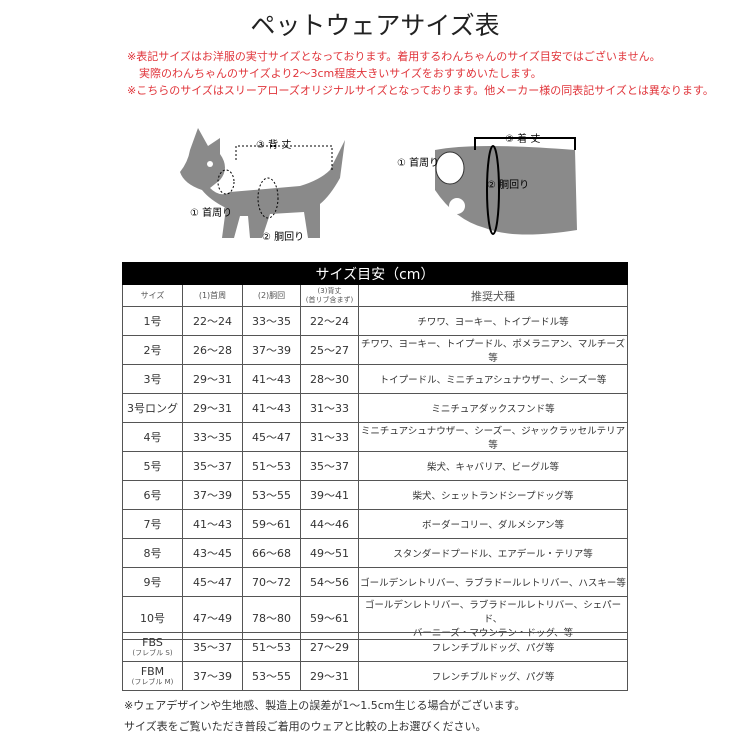 The height and width of the screenshot is (750, 750). I want to click on header-chest: (2)胴回, so click(271, 295).